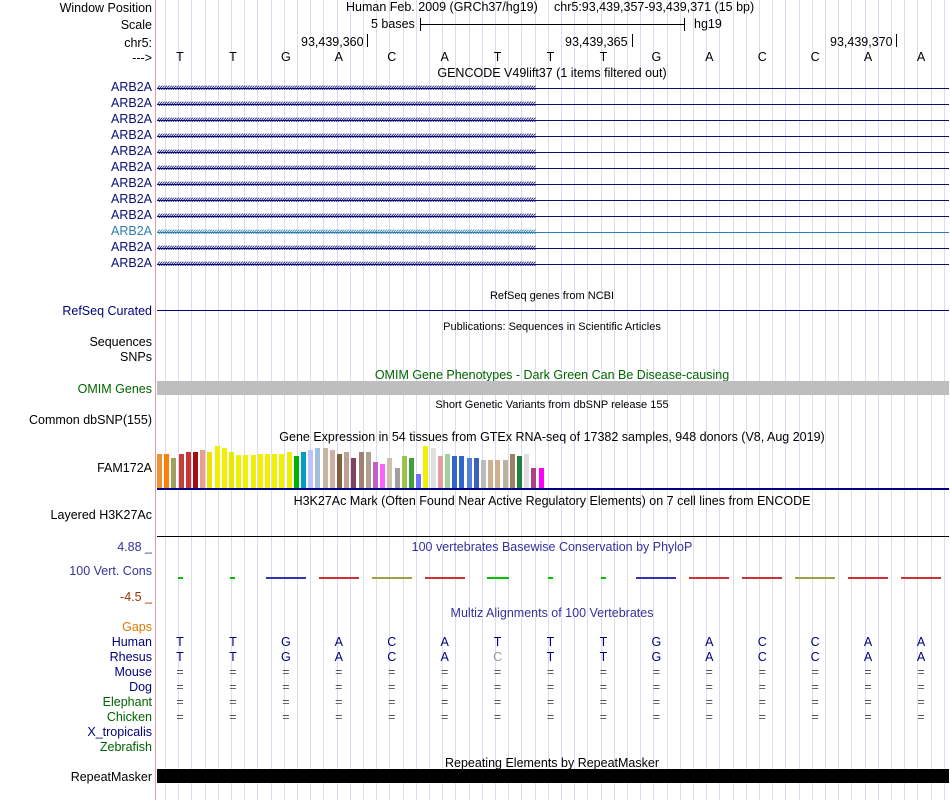 This screenshot has height=800, width=950. Describe the element at coordinates (111, 777) in the screenshot. I see `repeatmasker-label: RepeatMasker` at that location.